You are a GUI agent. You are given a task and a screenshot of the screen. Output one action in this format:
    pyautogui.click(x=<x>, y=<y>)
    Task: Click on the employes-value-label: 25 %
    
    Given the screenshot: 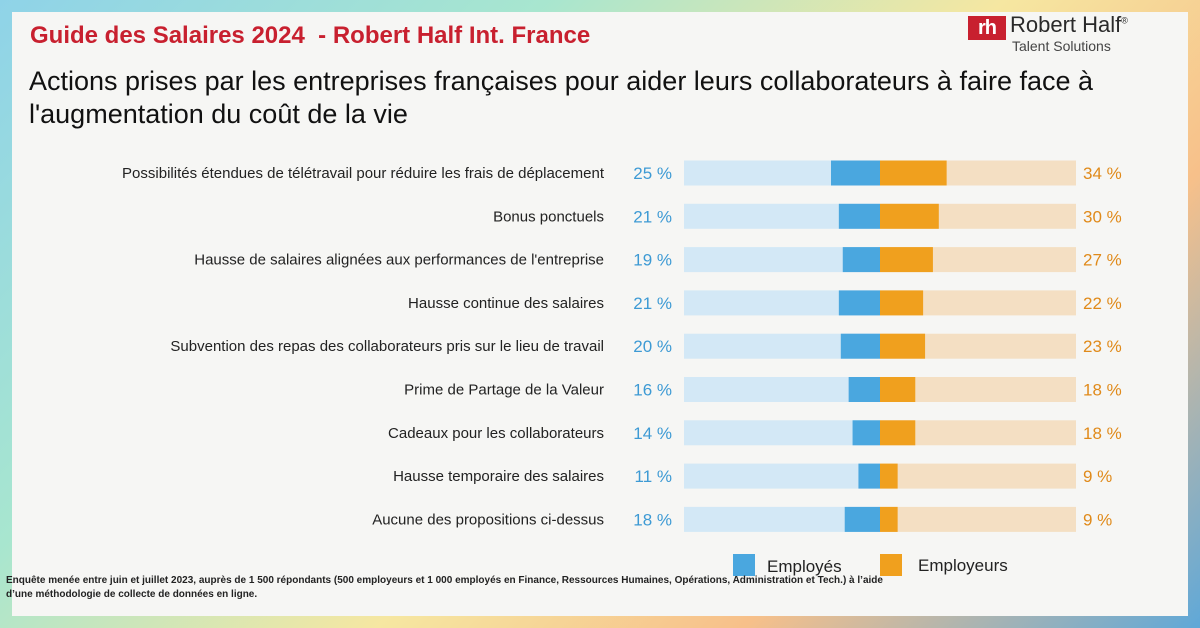 What is the action you would take?
    pyautogui.click(x=652, y=173)
    